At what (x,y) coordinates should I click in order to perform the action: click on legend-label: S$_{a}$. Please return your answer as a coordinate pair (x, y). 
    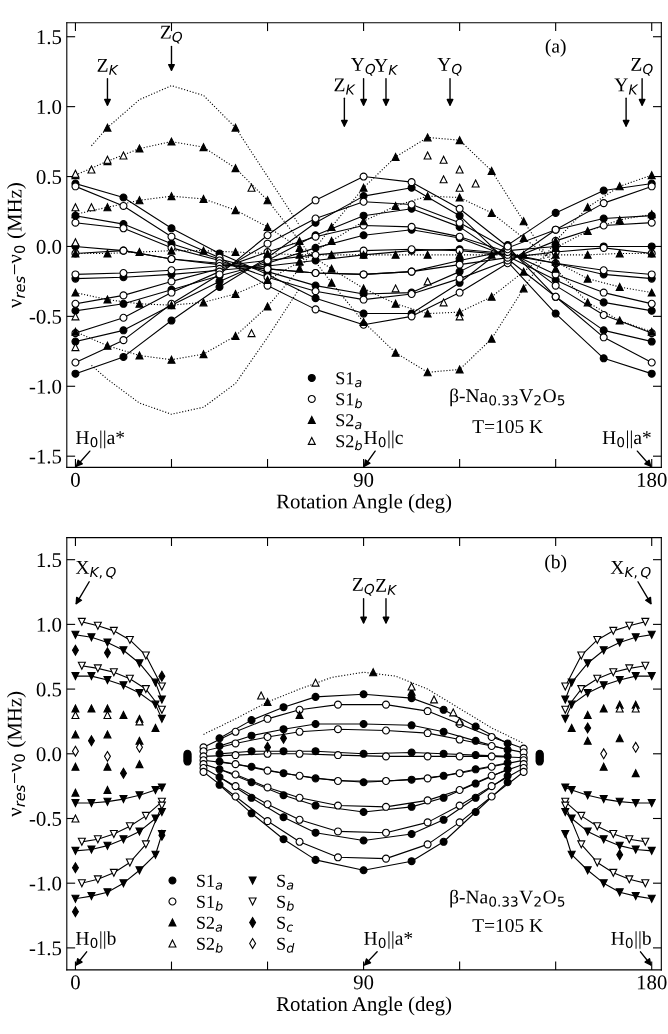
    Looking at the image, I should click on (285, 882).